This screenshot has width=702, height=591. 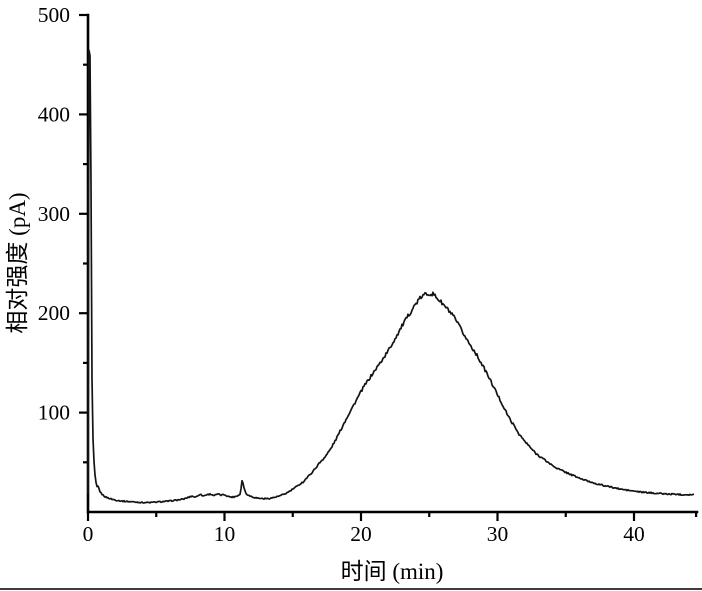 I want to click on x-tick-label: 40, so click(x=634, y=534).